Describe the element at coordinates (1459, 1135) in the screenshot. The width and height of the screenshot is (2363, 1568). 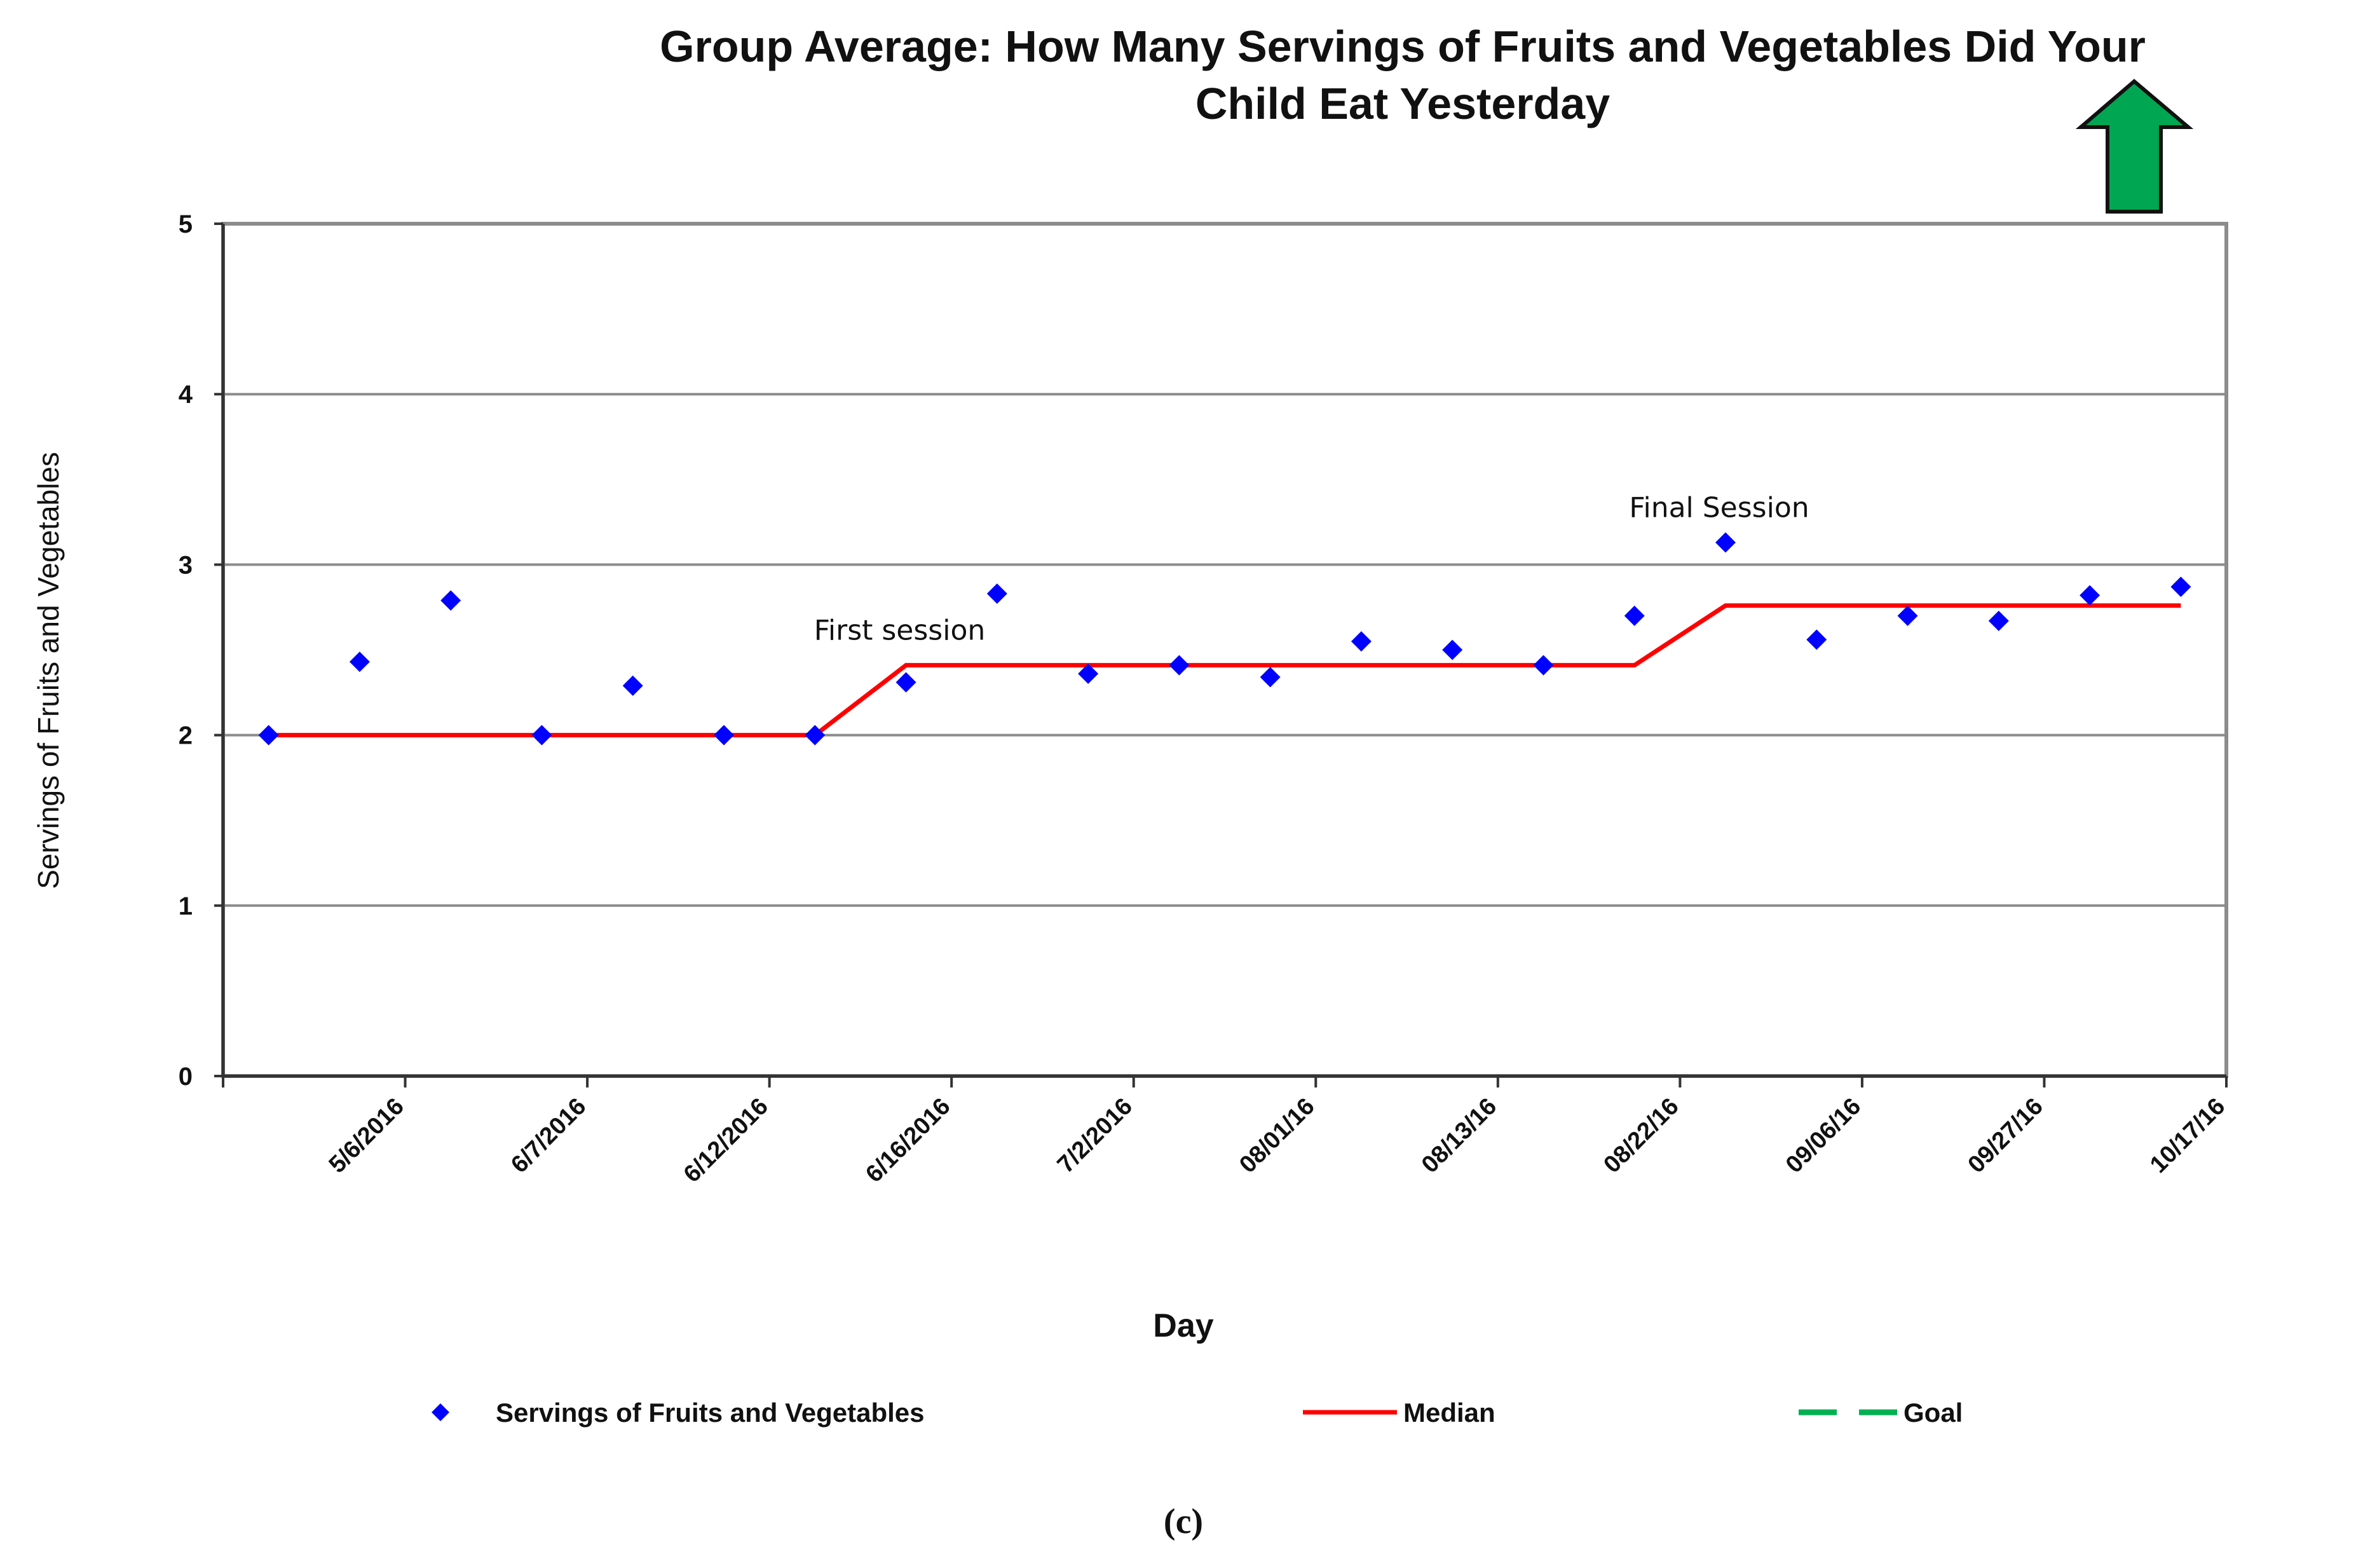
I see `x-tick-label: 08/13/16` at that location.